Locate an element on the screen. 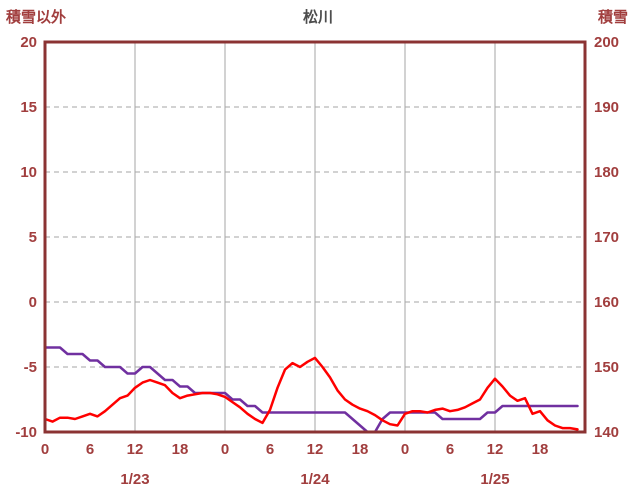 The height and width of the screenshot is (501, 636). right-axis-title: 積雪 is located at coordinates (612, 17).